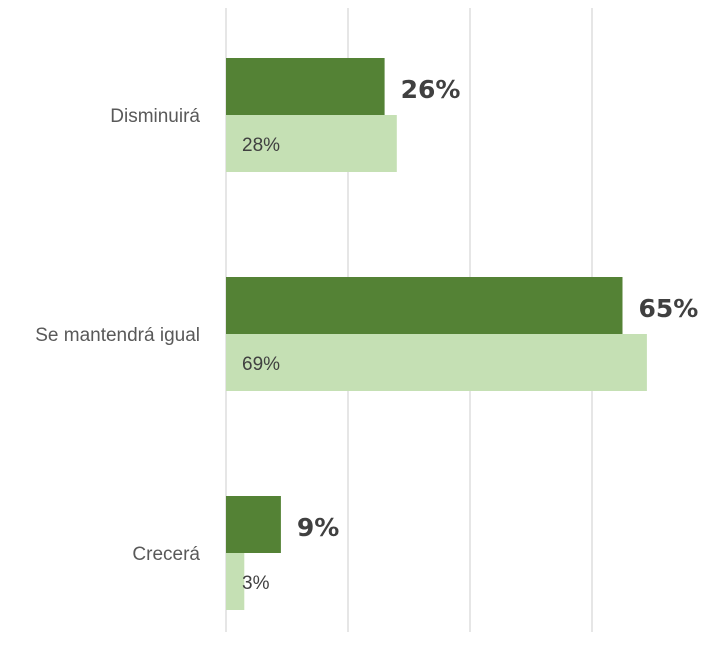  Describe the element at coordinates (261, 145) in the screenshot. I see `data-label: 28%` at that location.